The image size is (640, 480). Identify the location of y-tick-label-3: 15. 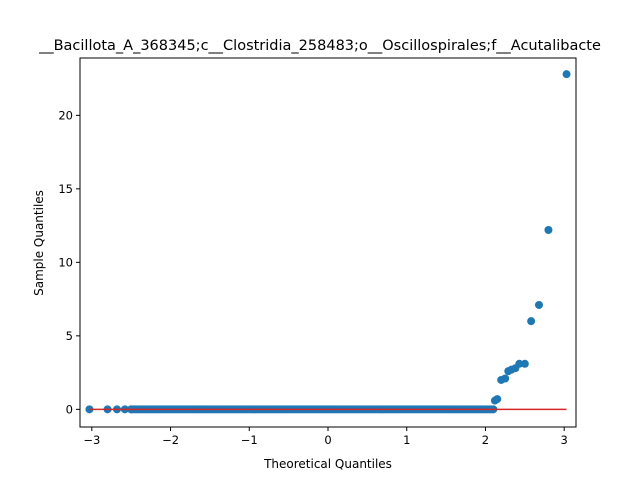
(65, 189).